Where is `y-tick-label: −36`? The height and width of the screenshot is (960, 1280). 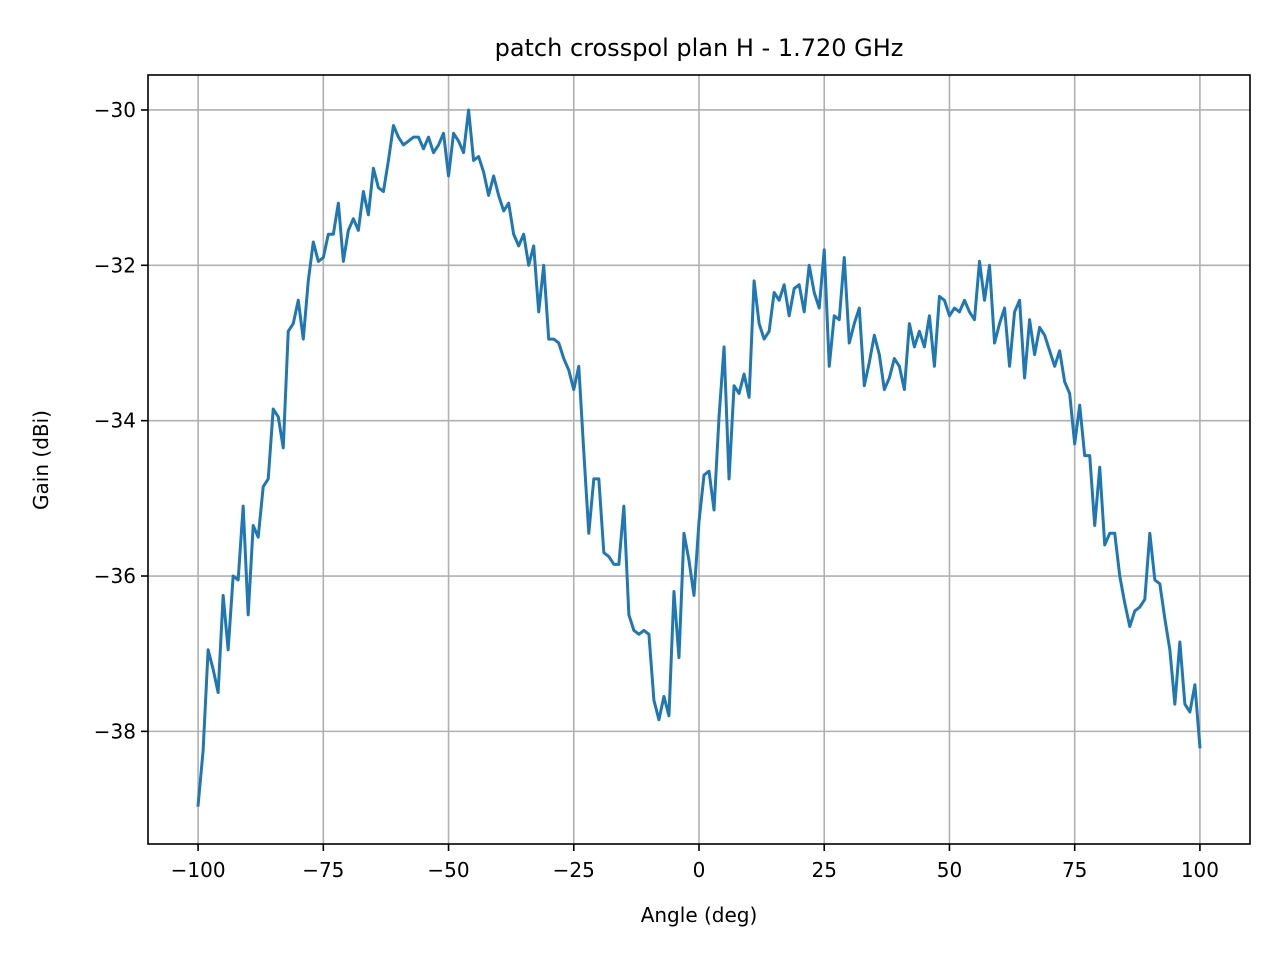 y-tick-label: −36 is located at coordinates (115, 576).